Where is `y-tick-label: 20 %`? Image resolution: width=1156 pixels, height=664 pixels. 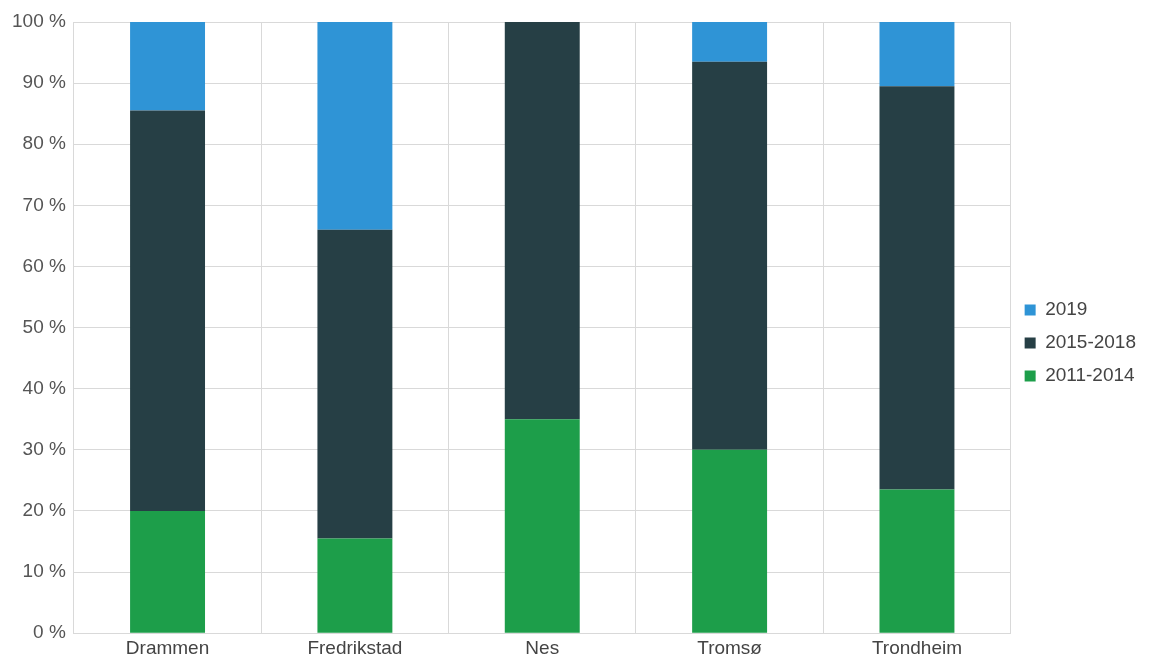
y-tick-label: 20 % is located at coordinates (44, 510).